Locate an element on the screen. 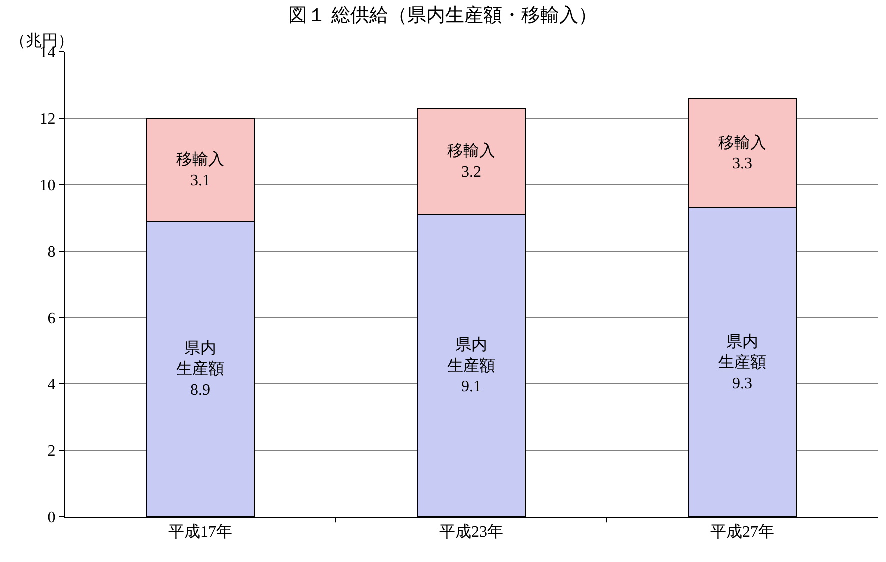 This screenshot has height=562, width=886. data-label: 8.9 is located at coordinates (200, 390).